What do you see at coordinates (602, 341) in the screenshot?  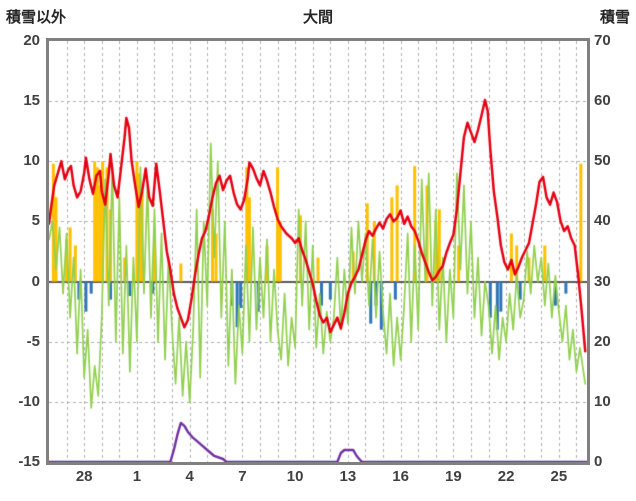 I see `y-right-tick: 20` at bounding box center [602, 341].